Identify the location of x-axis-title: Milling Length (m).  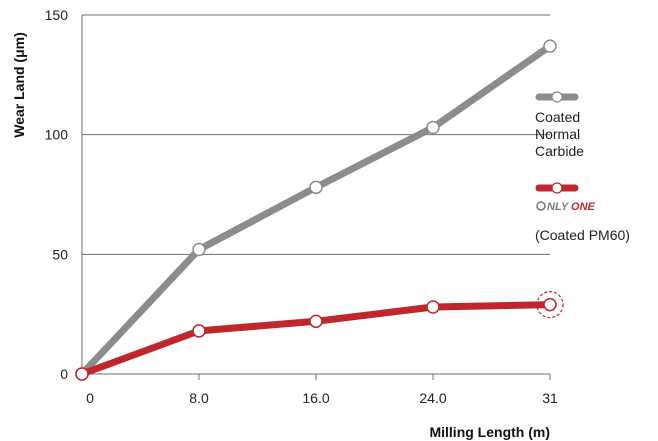
(489, 432).